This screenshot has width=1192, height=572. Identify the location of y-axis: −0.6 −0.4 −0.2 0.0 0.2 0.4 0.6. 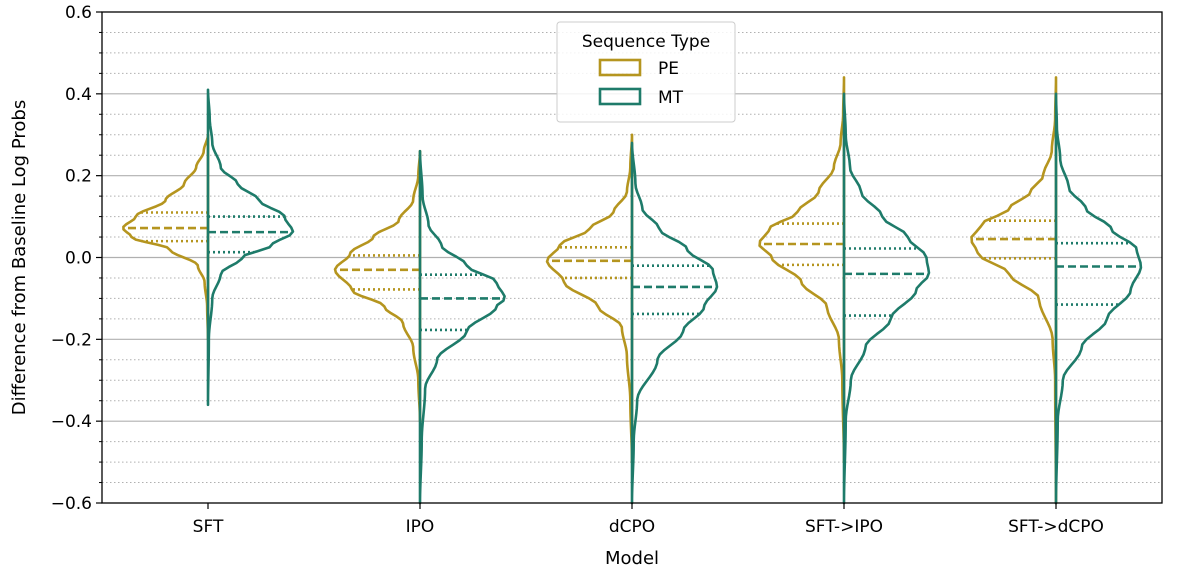
(76, 258).